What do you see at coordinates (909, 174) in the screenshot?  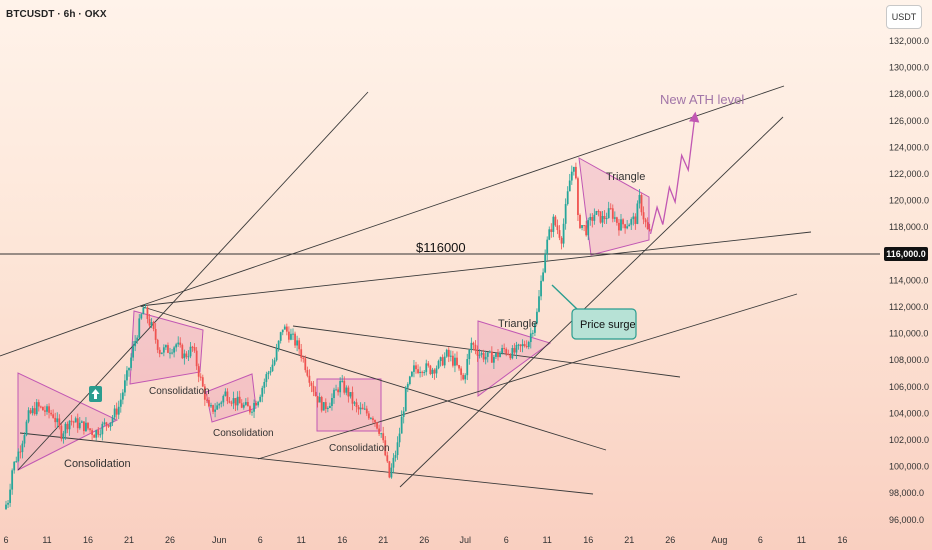 I see `y-tick-label: 122,000.0` at bounding box center [909, 174].